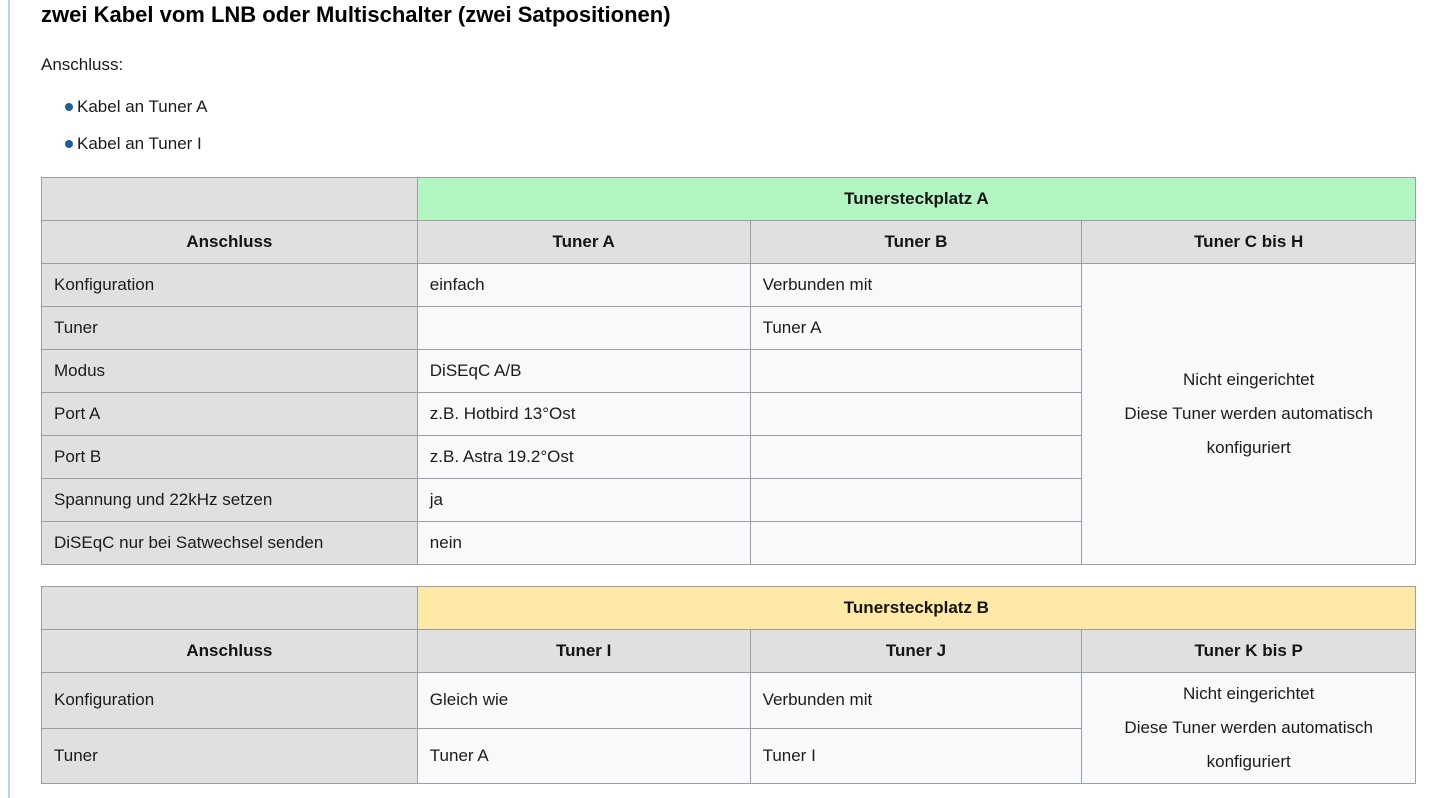 The width and height of the screenshot is (1453, 798). What do you see at coordinates (229, 457) in the screenshot?
I see `row-label-cell: Port B` at bounding box center [229, 457].